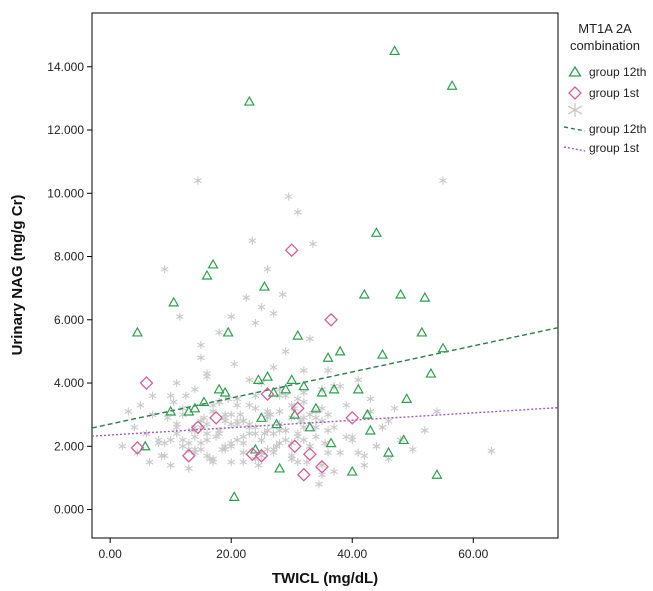 This screenshot has height=591, width=653. What do you see at coordinates (69, 383) in the screenshot?
I see `y-tick-label: 4.000` at bounding box center [69, 383].